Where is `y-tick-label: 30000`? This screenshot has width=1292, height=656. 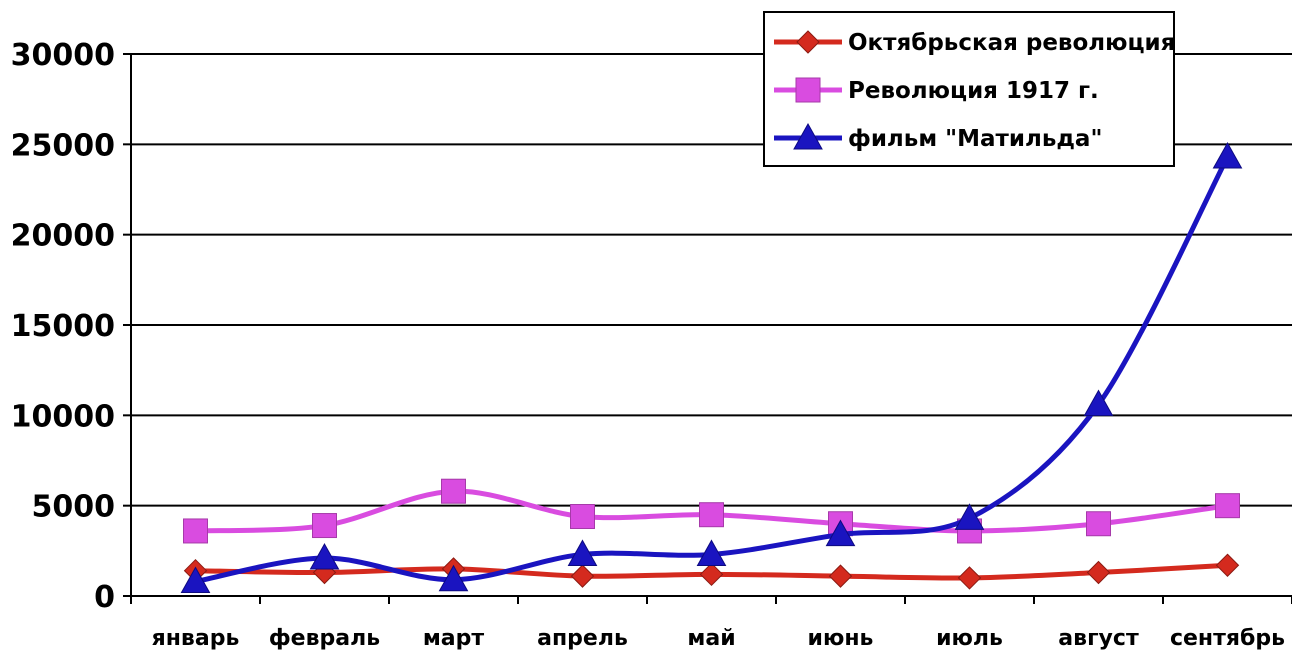 y-tick-label: 30000 is located at coordinates (63, 55).